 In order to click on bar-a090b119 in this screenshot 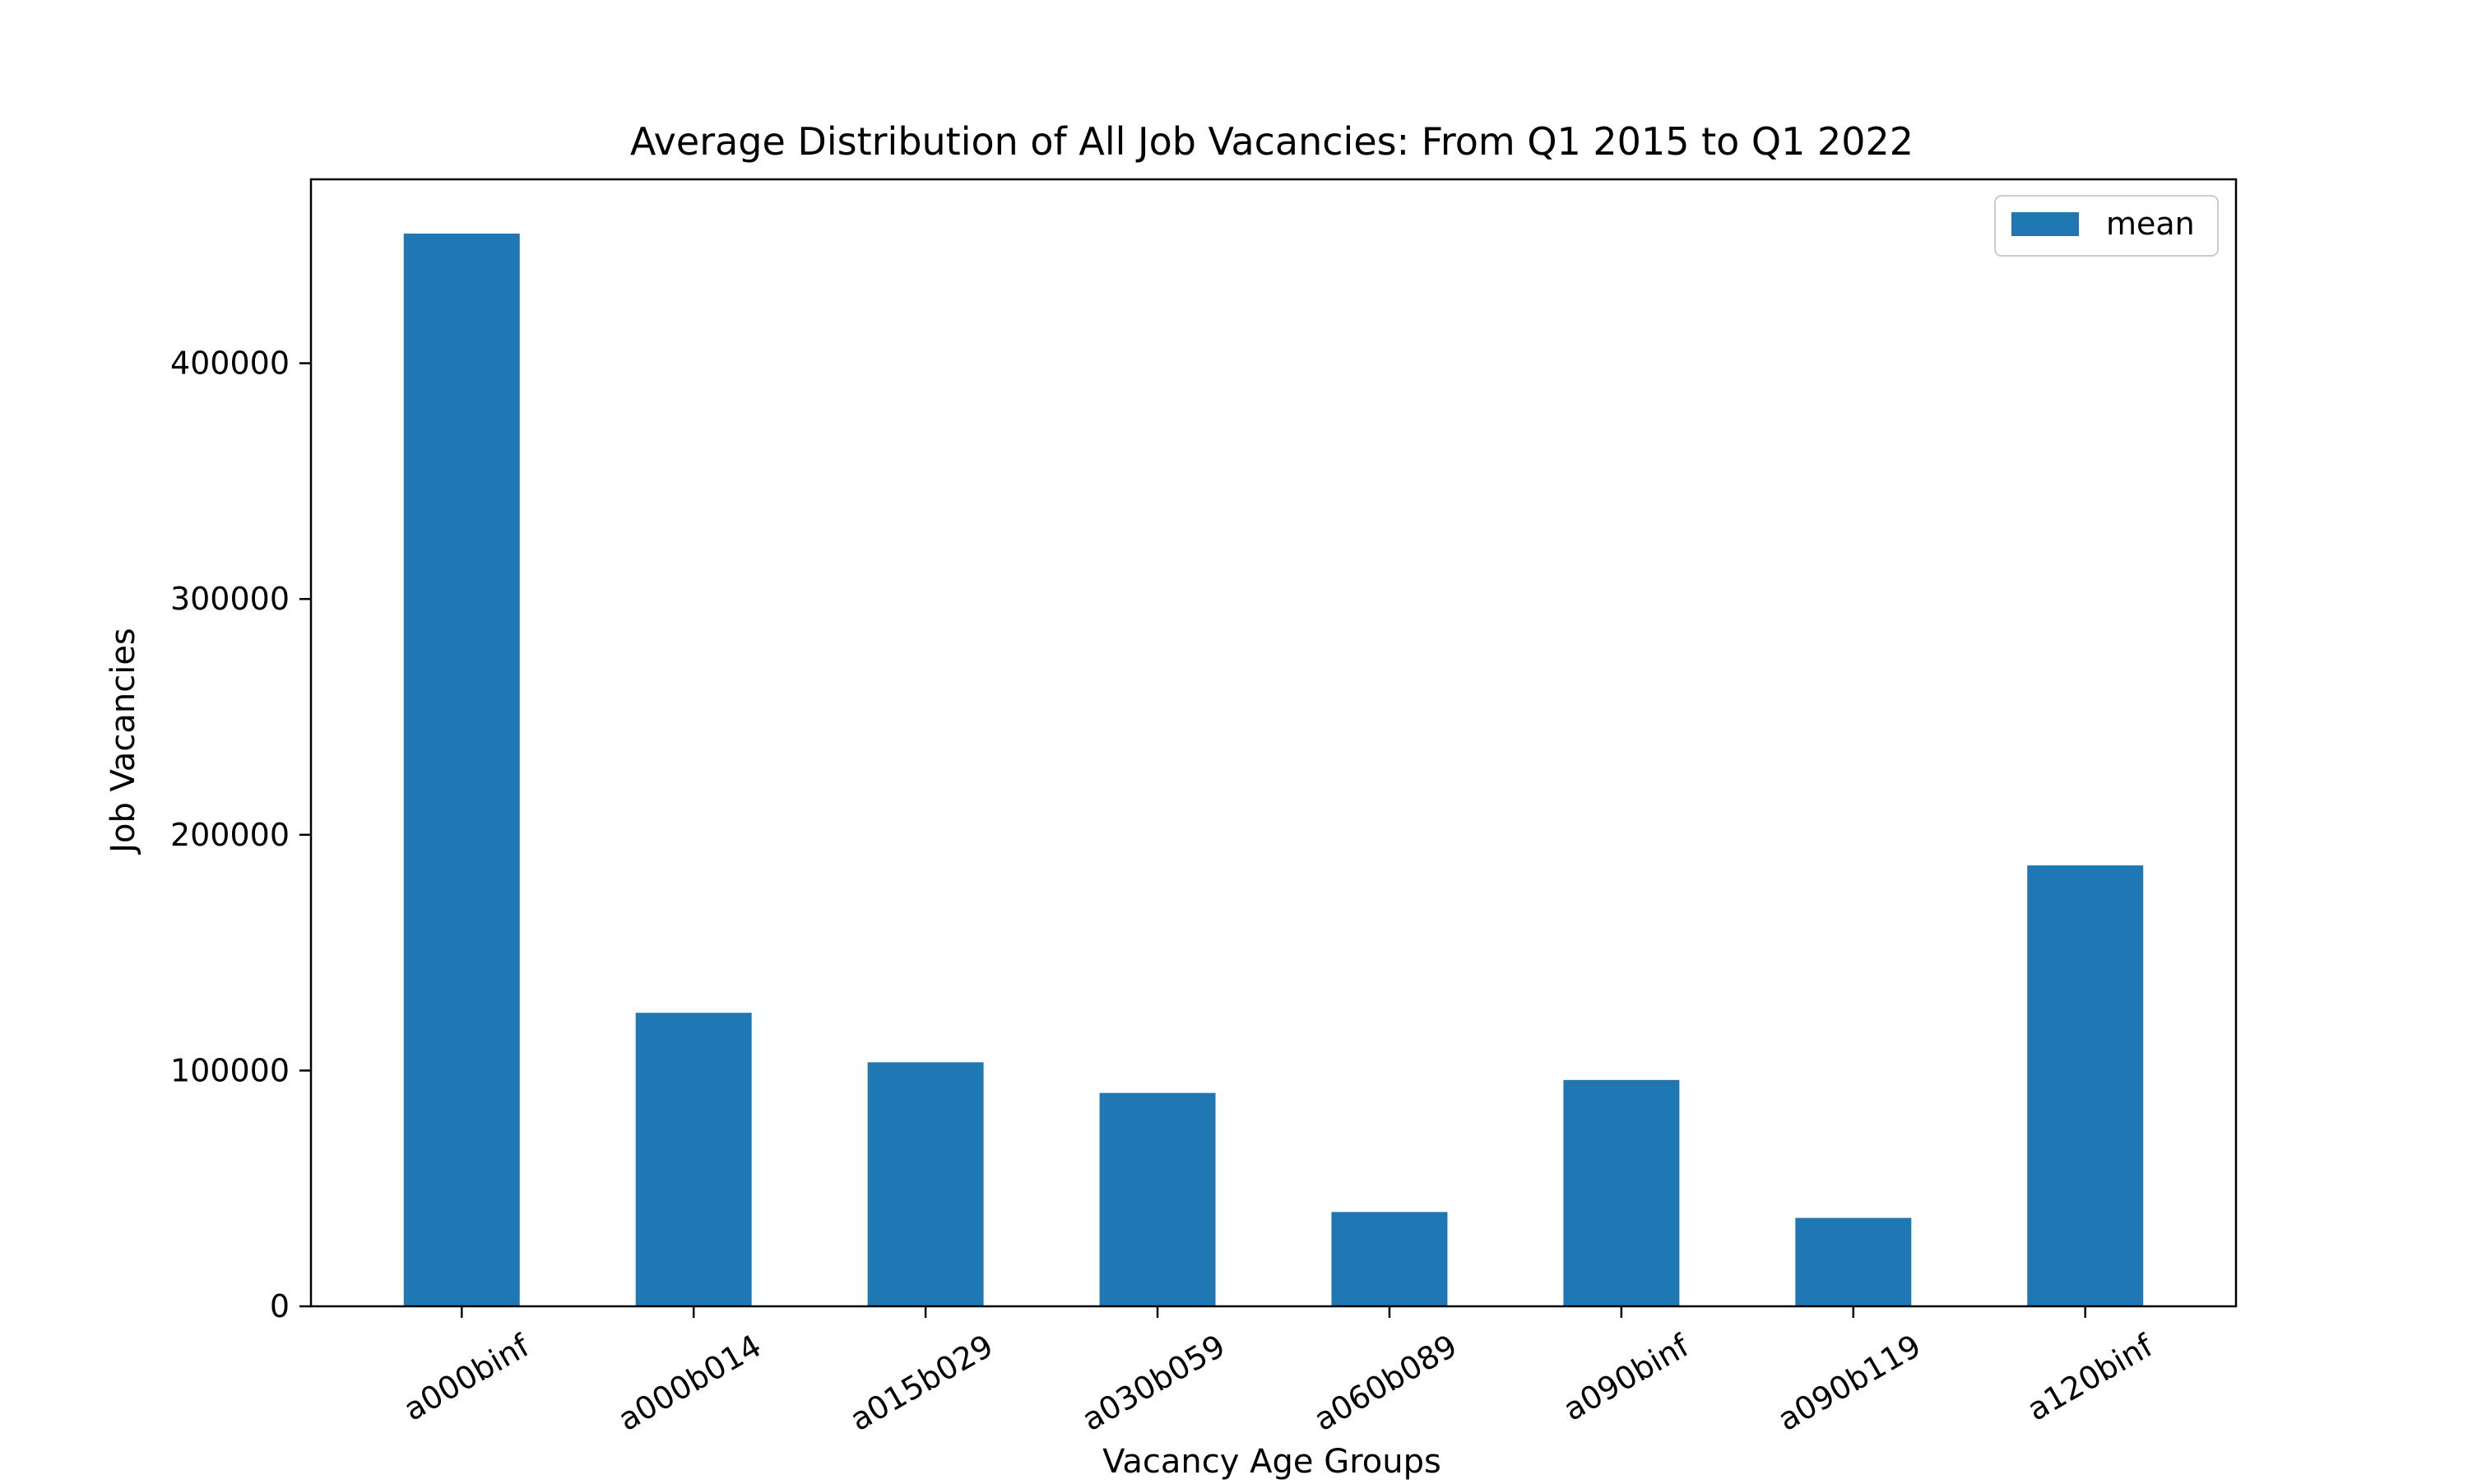, I will do `click(1853, 1261)`.